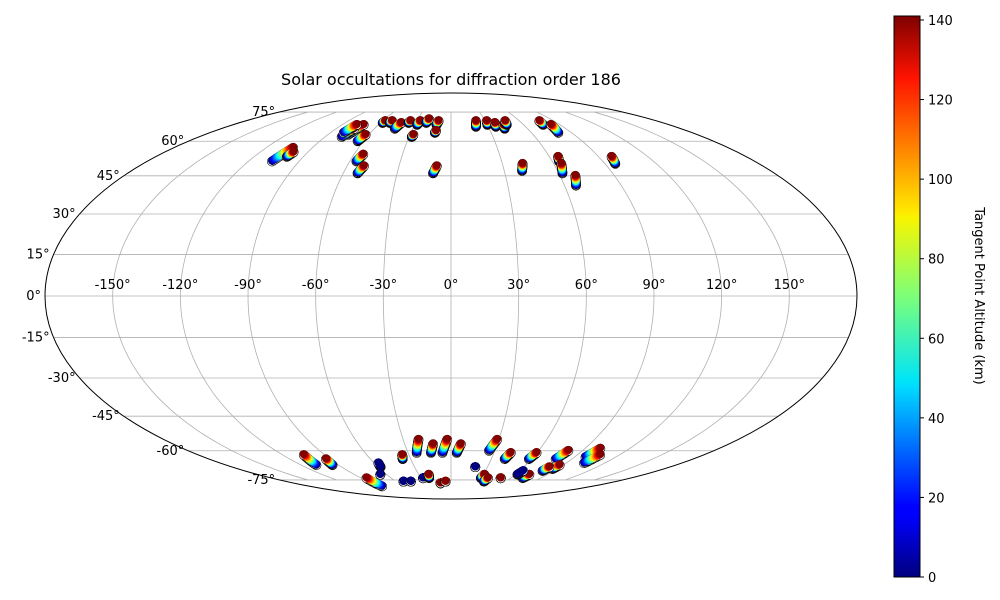 The image size is (1000, 600). Describe the element at coordinates (940, 101) in the screenshot. I see `colorbar-tick-label: 120` at that location.